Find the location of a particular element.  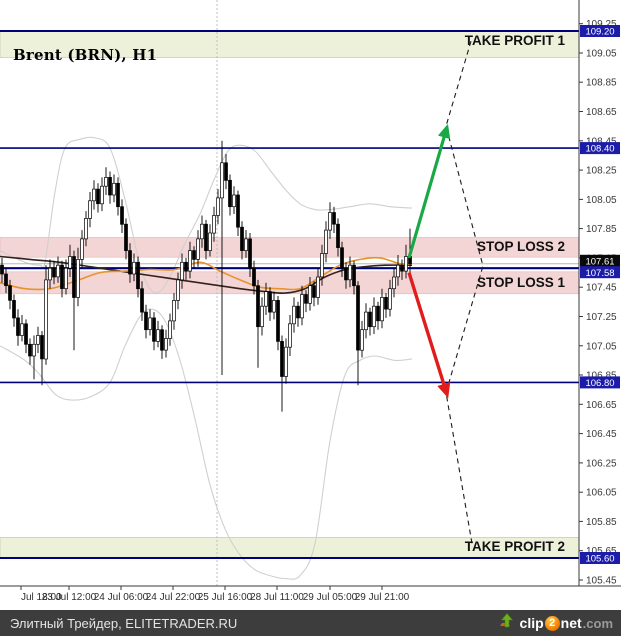

price-tick-label: 106.05 is located at coordinates (601, 493).